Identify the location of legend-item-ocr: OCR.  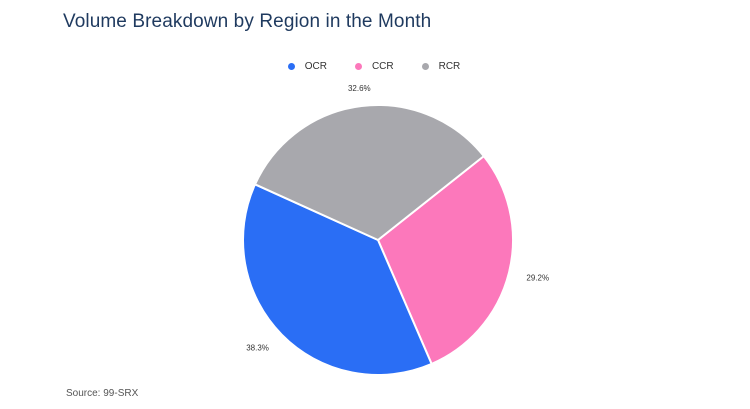
(307, 66).